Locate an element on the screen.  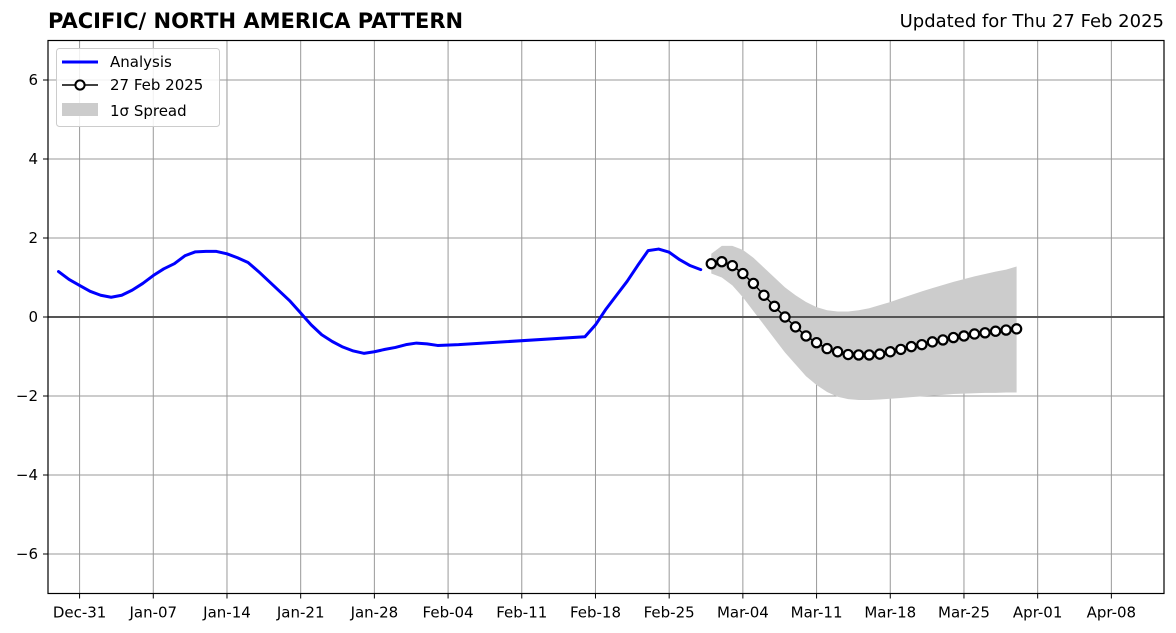
analysis-line is located at coordinates (380, 301).